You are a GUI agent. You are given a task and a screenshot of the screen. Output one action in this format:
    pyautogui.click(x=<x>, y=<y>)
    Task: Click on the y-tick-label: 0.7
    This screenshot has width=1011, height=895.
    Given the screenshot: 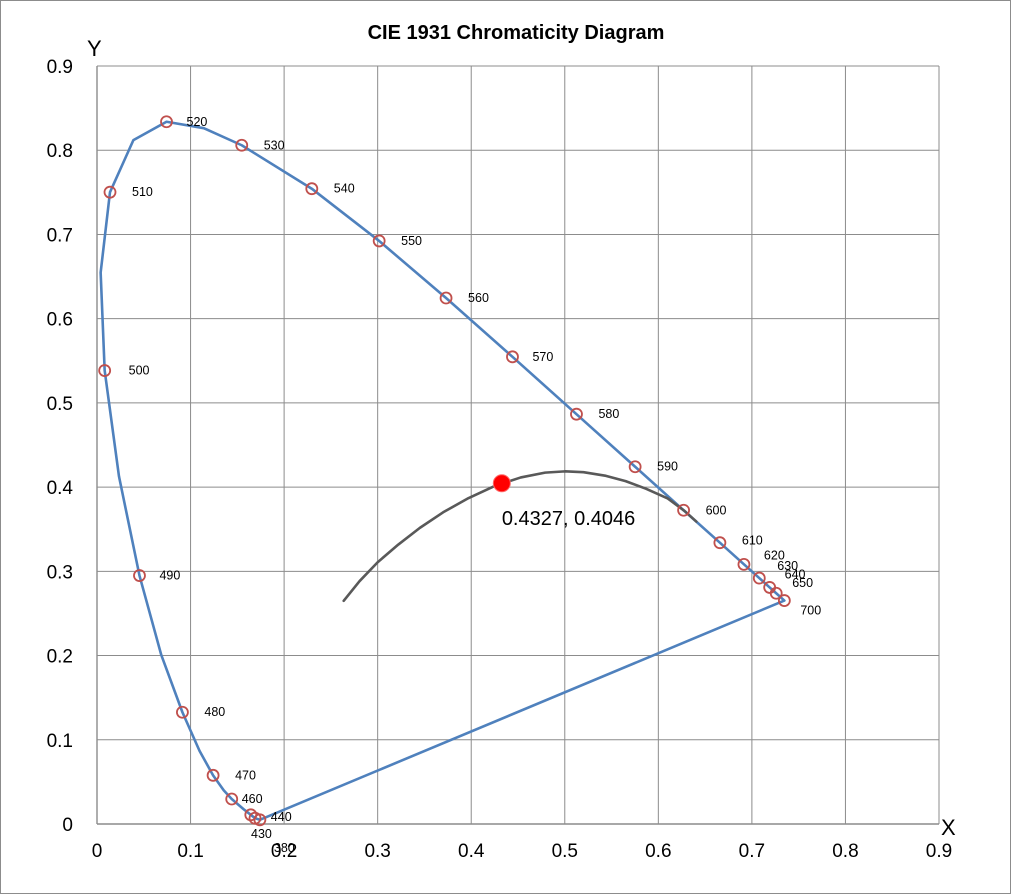 What is the action you would take?
    pyautogui.click(x=60, y=235)
    